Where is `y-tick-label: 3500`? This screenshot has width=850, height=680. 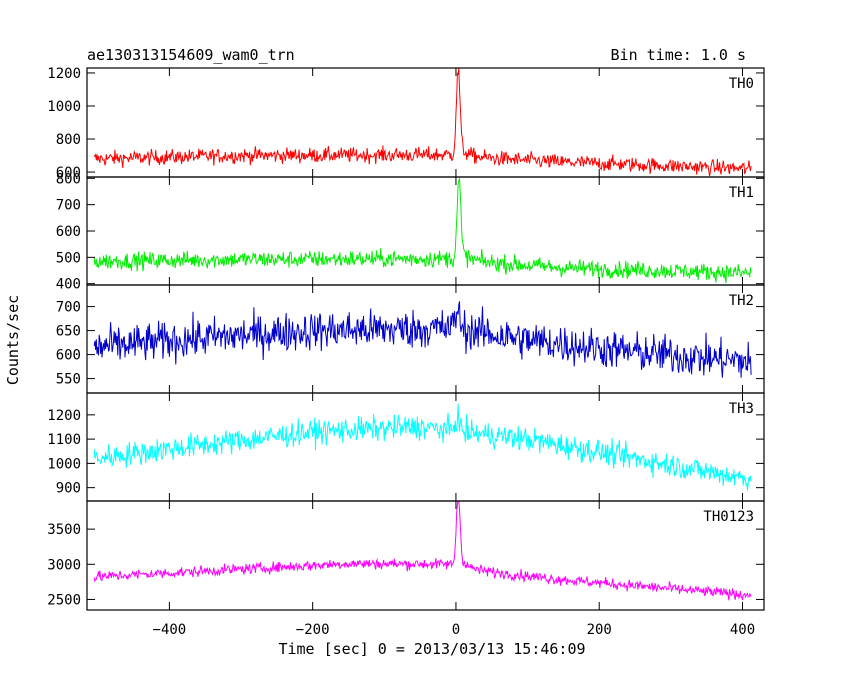
y-tick-label: 3500 is located at coordinates (64, 530).